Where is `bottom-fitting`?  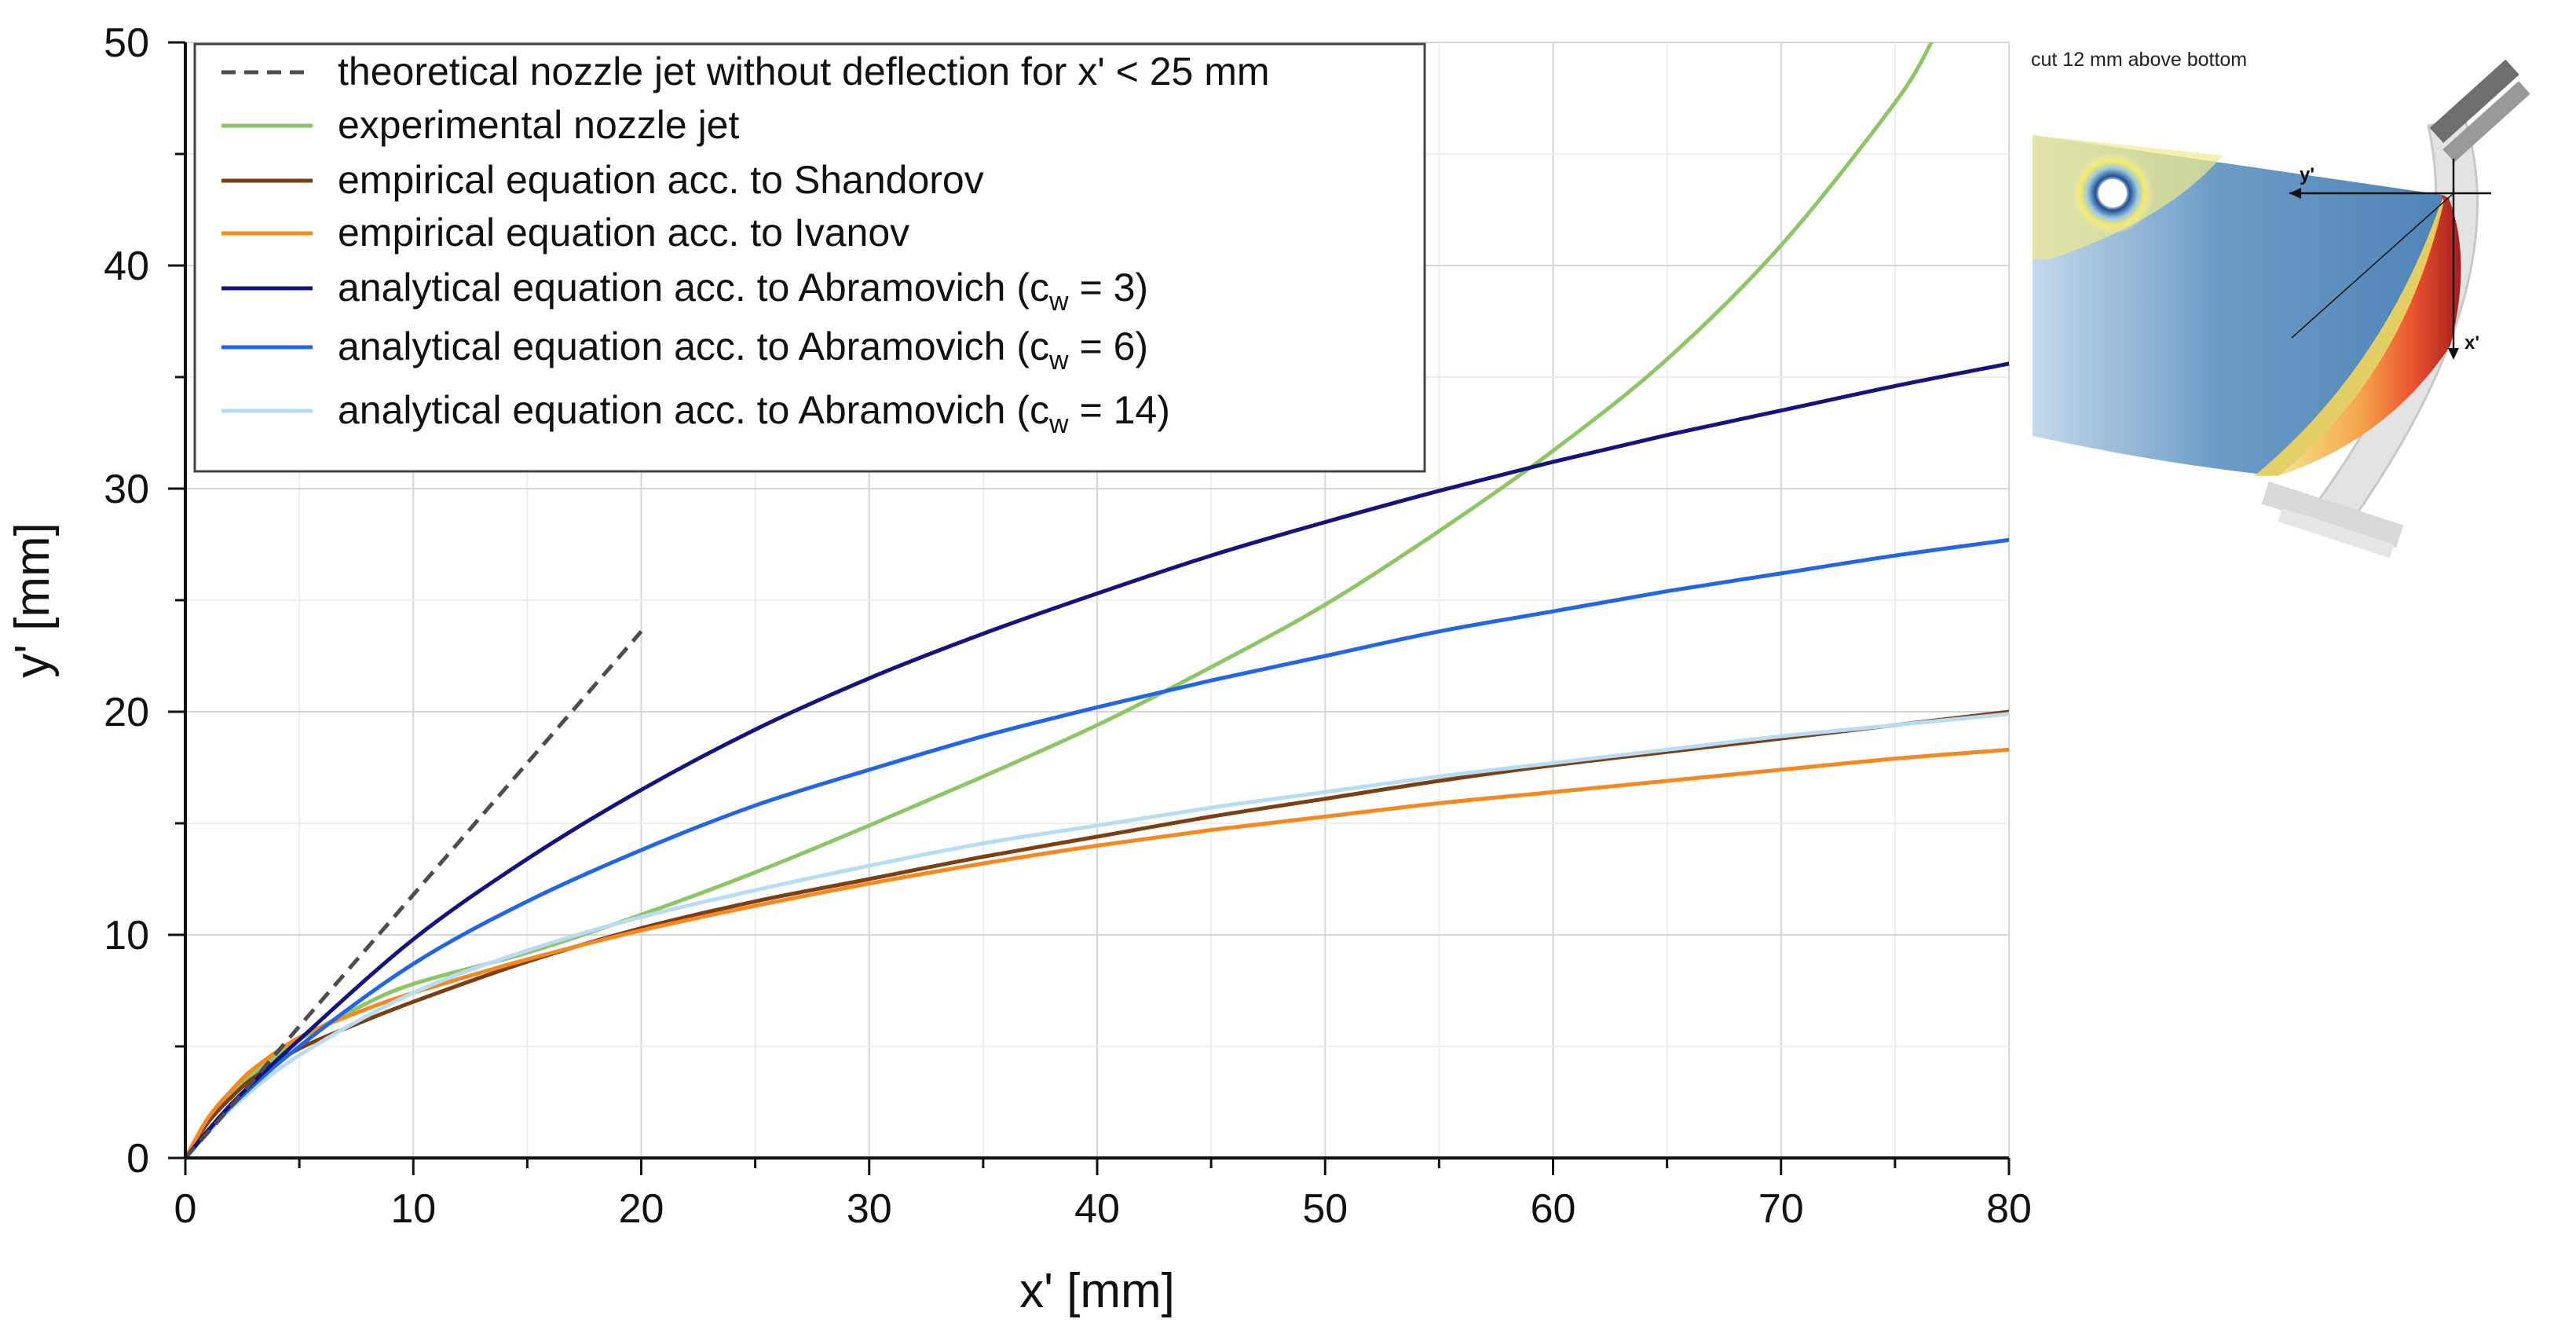
bottom-fitting is located at coordinates (2332, 520).